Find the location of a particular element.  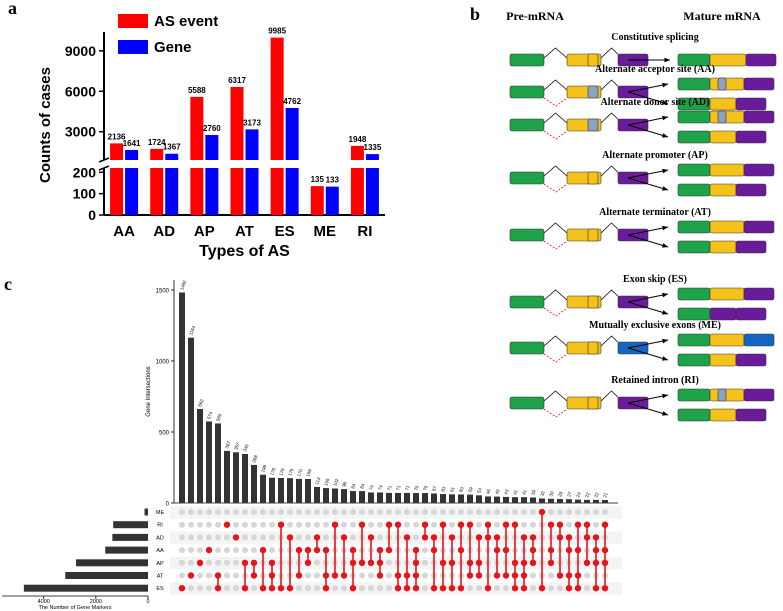

pre-label: Pre-mRNA is located at coordinates (535, 16).